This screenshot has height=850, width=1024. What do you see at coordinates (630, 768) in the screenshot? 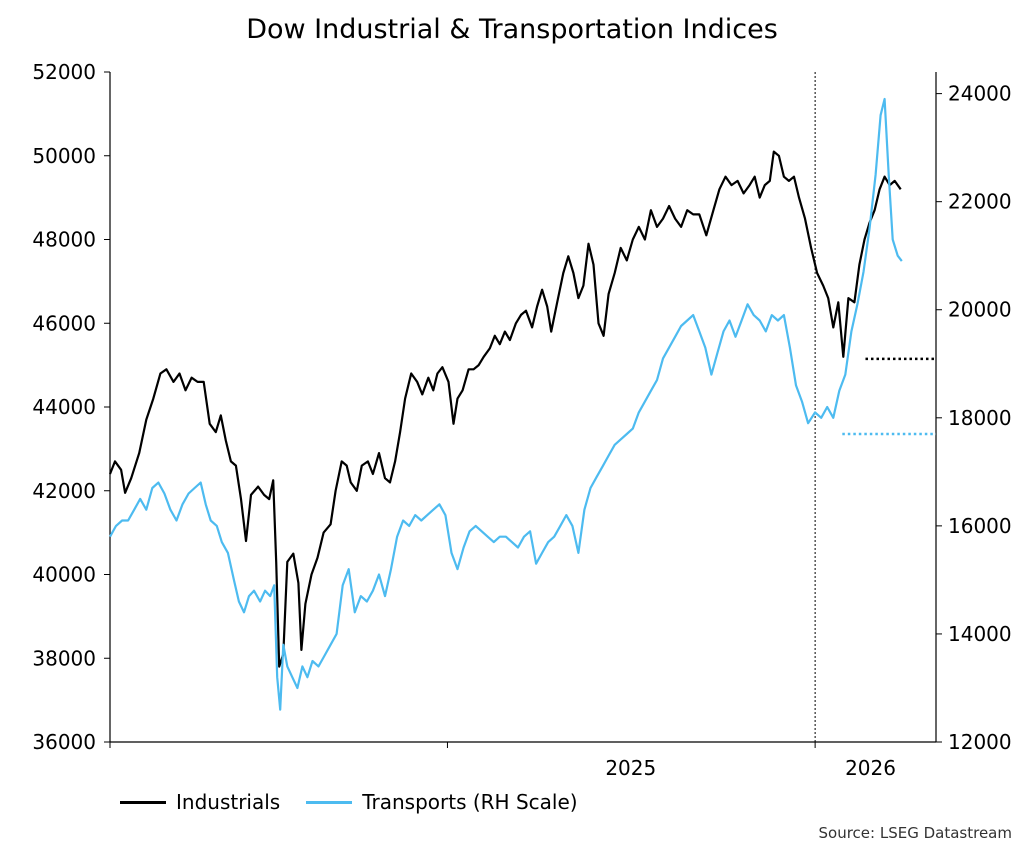
I see `x-tick-label: 2025` at bounding box center [630, 768].